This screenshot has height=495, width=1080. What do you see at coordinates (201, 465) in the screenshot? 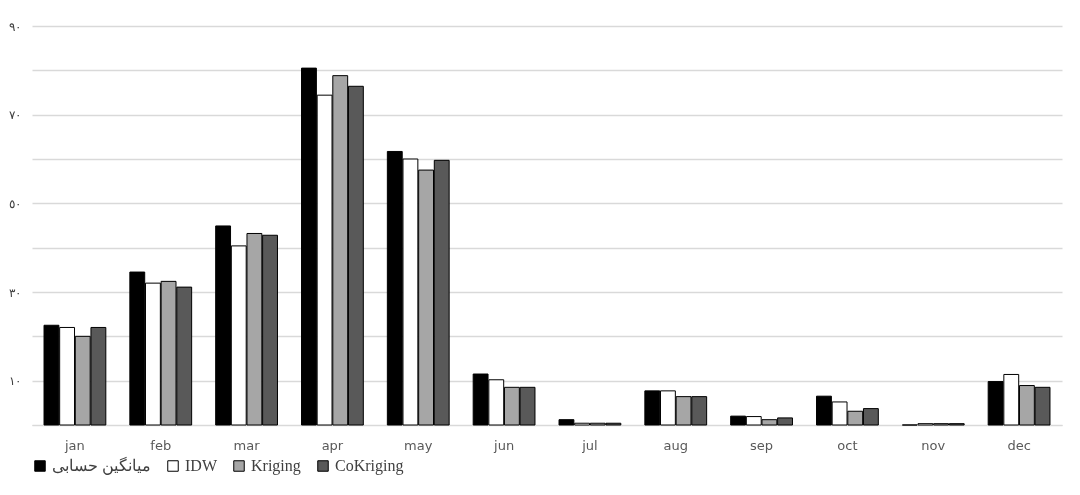
I see `legend-label: IDW` at bounding box center [201, 465].